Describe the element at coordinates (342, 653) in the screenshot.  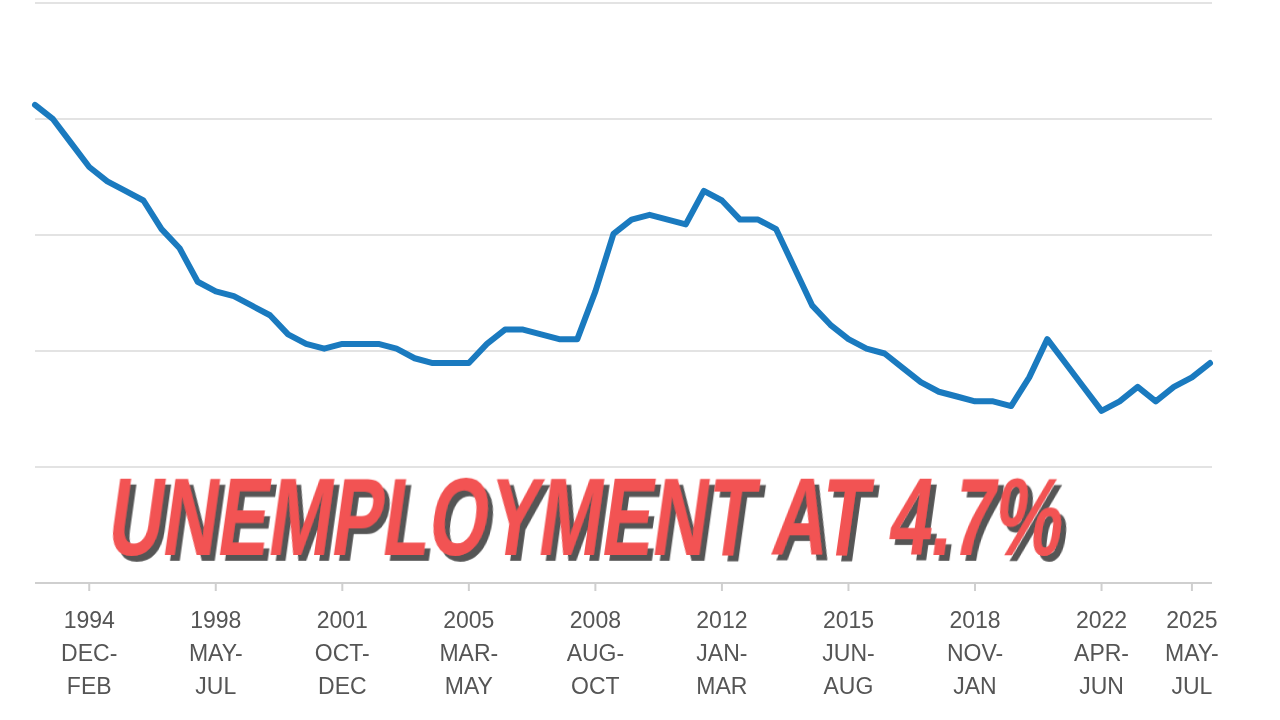
I see `x-tick-label: 2001 OCT- DEC` at that location.